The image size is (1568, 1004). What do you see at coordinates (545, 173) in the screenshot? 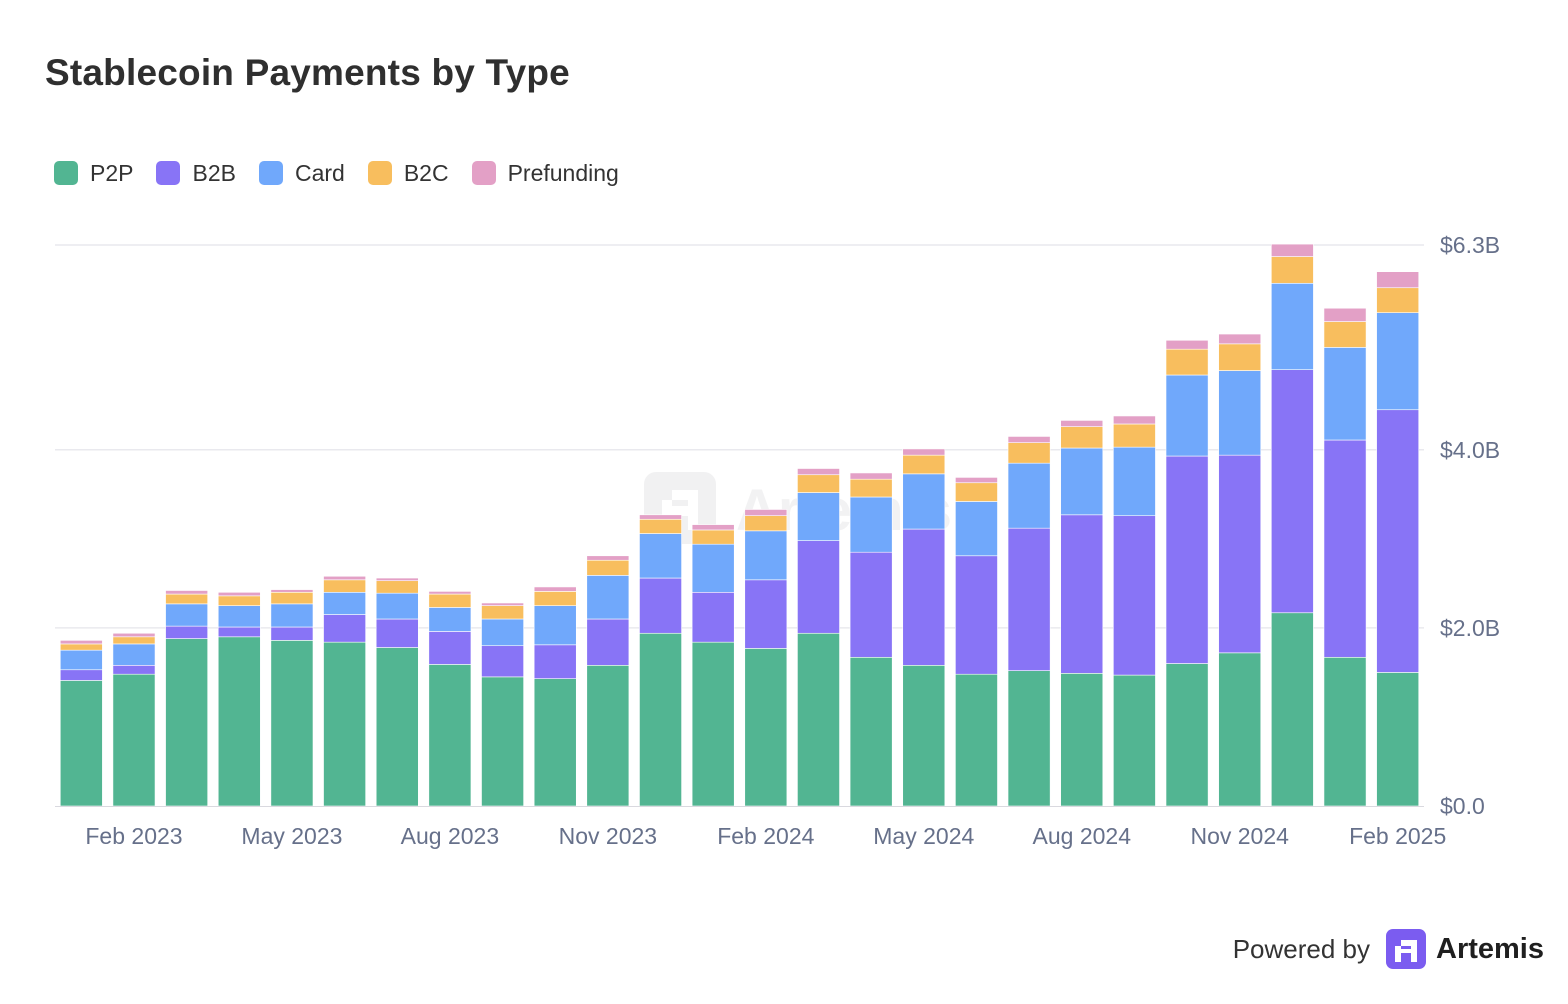
I see `legend-item-prefunding: Prefunding` at bounding box center [545, 173].